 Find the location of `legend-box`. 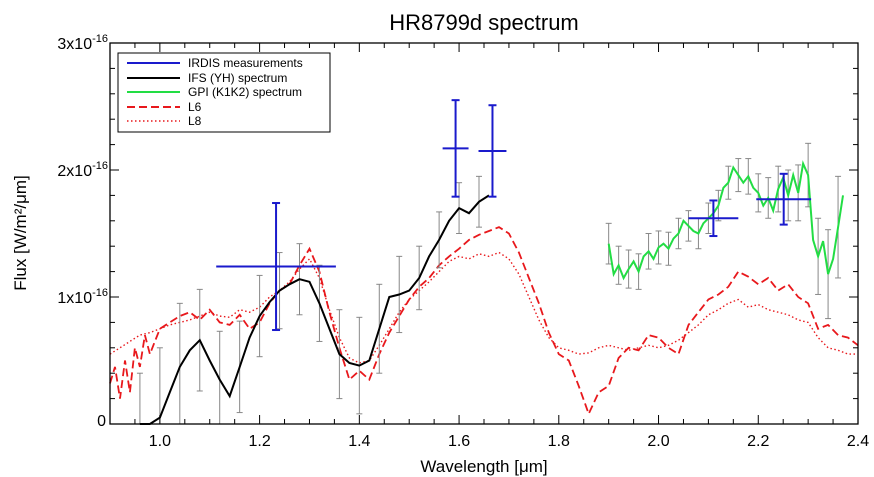

legend-box is located at coordinates (224, 92).